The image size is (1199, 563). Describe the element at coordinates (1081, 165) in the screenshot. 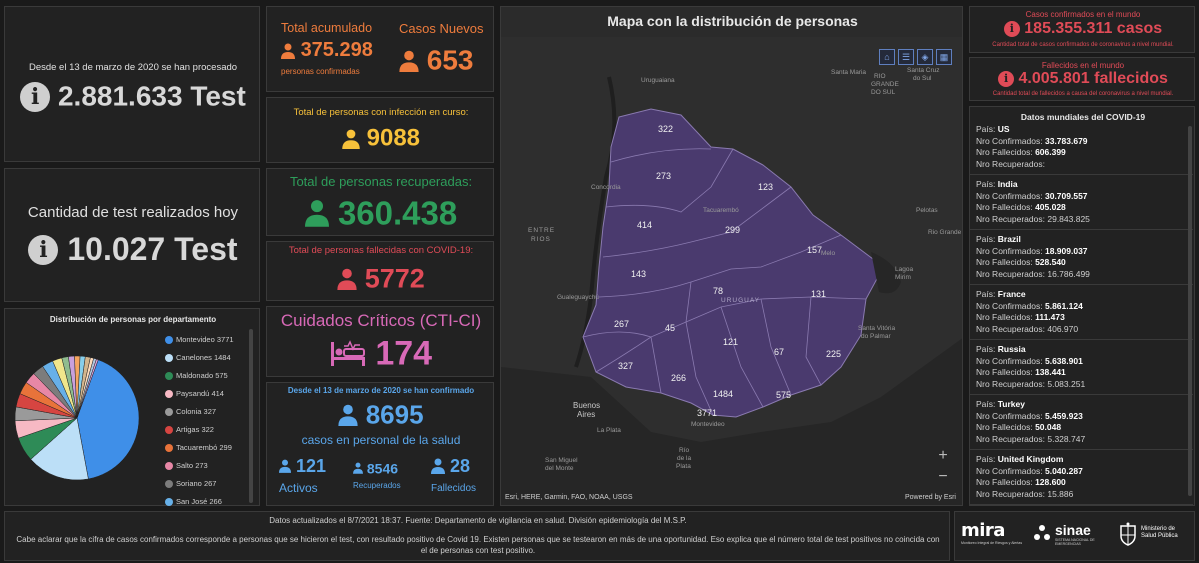

I see `world-country-row: Nro Recuperados:` at that location.